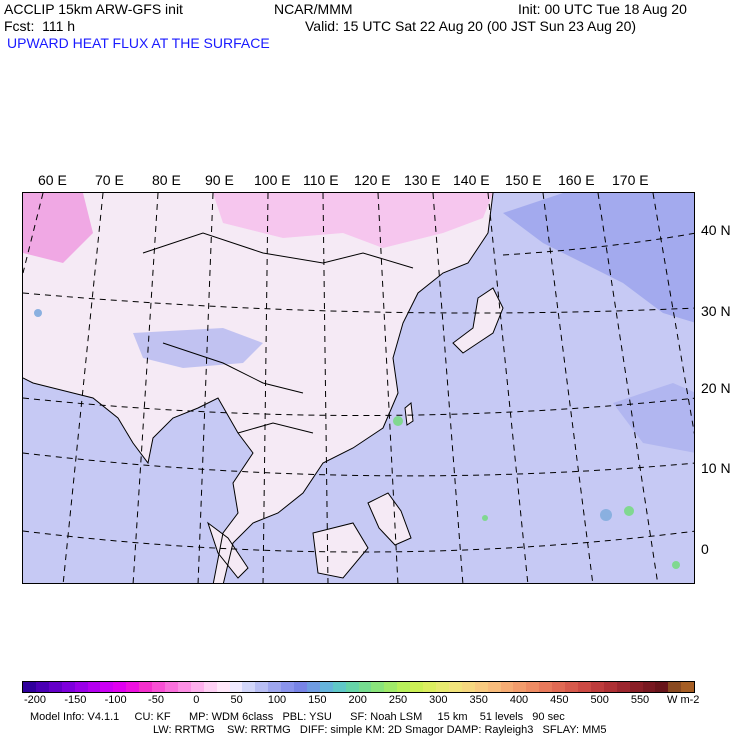 The image size is (740, 740). I want to click on colorbar-tick: -100, so click(115, 700).